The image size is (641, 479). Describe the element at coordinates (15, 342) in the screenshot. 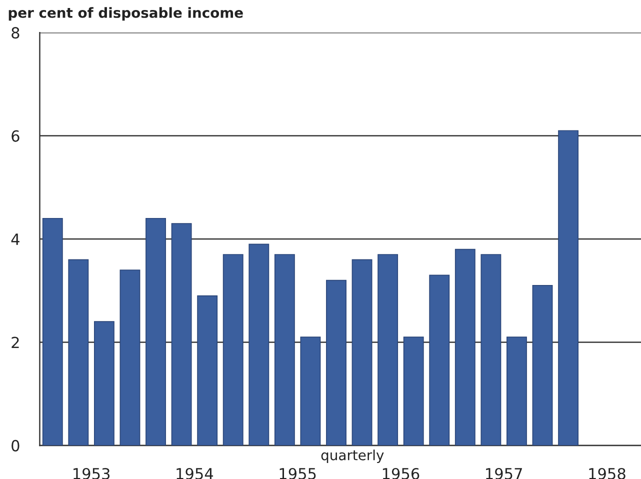

I see `y-tick-label: 2` at that location.